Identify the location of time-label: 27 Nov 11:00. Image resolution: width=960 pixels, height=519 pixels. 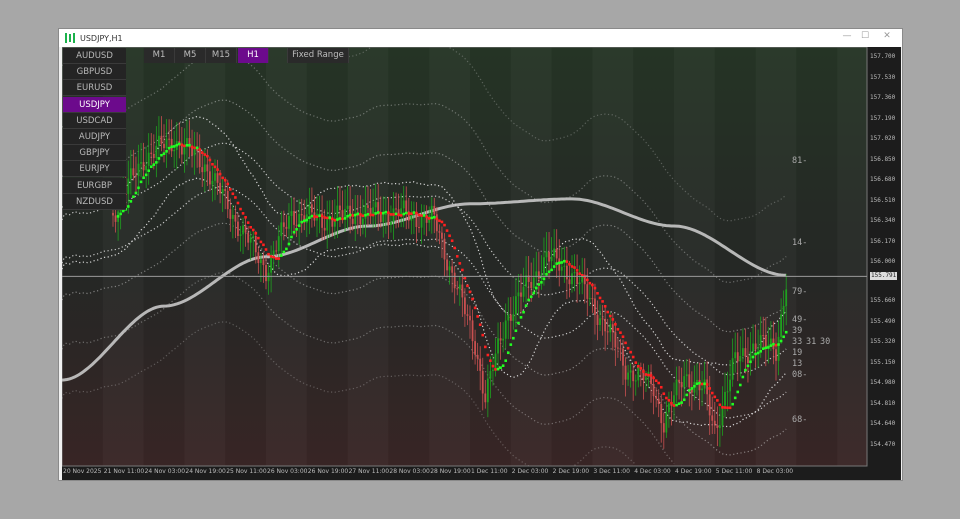
(369, 471).